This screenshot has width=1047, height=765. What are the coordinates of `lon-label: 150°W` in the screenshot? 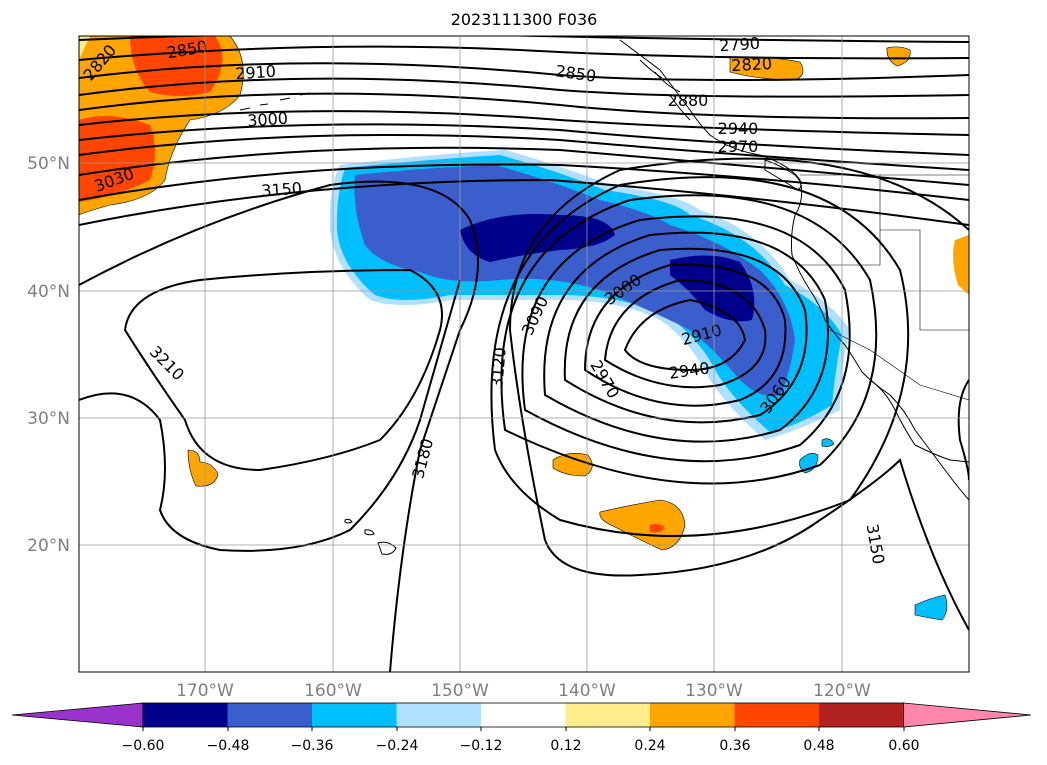 It's located at (460, 691).